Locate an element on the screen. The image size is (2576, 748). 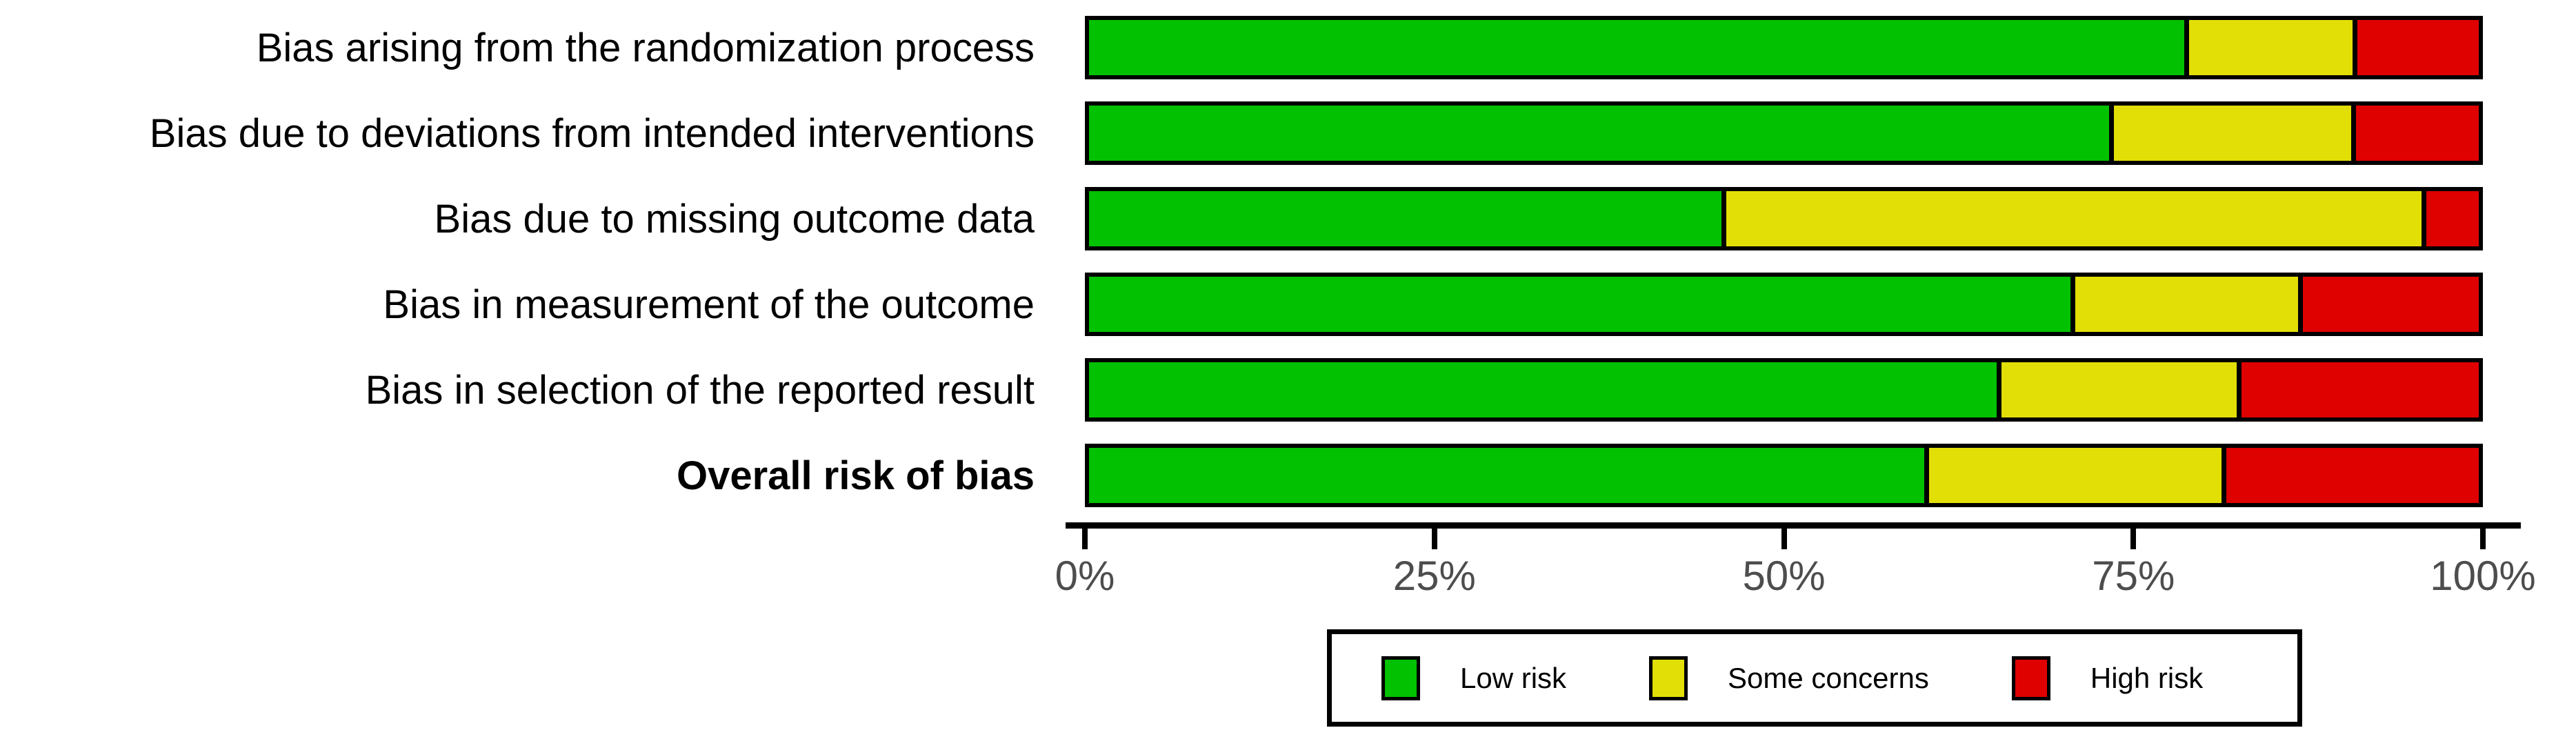
legend-item: High risk is located at coordinates (2107, 678).